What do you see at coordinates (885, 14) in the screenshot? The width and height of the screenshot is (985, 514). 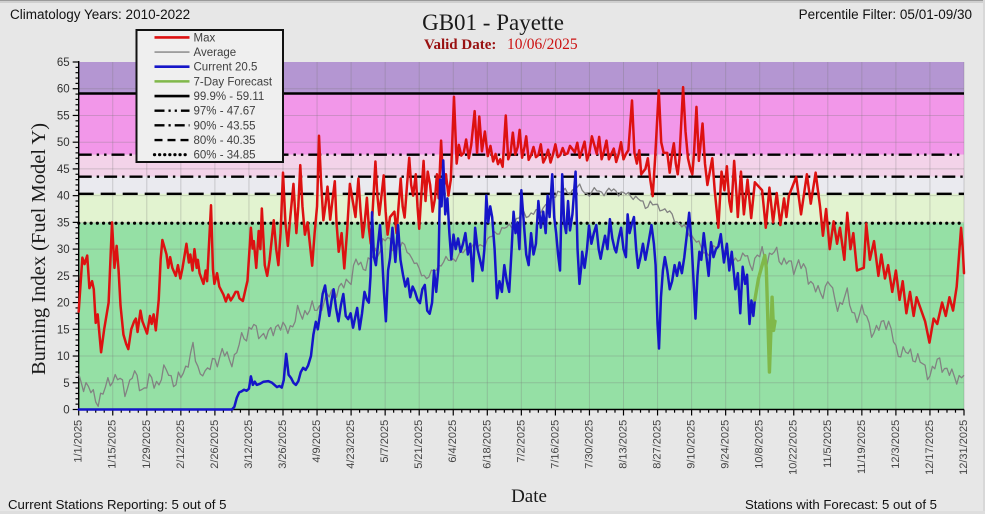 I see `svg-text: Percentile Filter: 05/01-09/30` at bounding box center [885, 14].